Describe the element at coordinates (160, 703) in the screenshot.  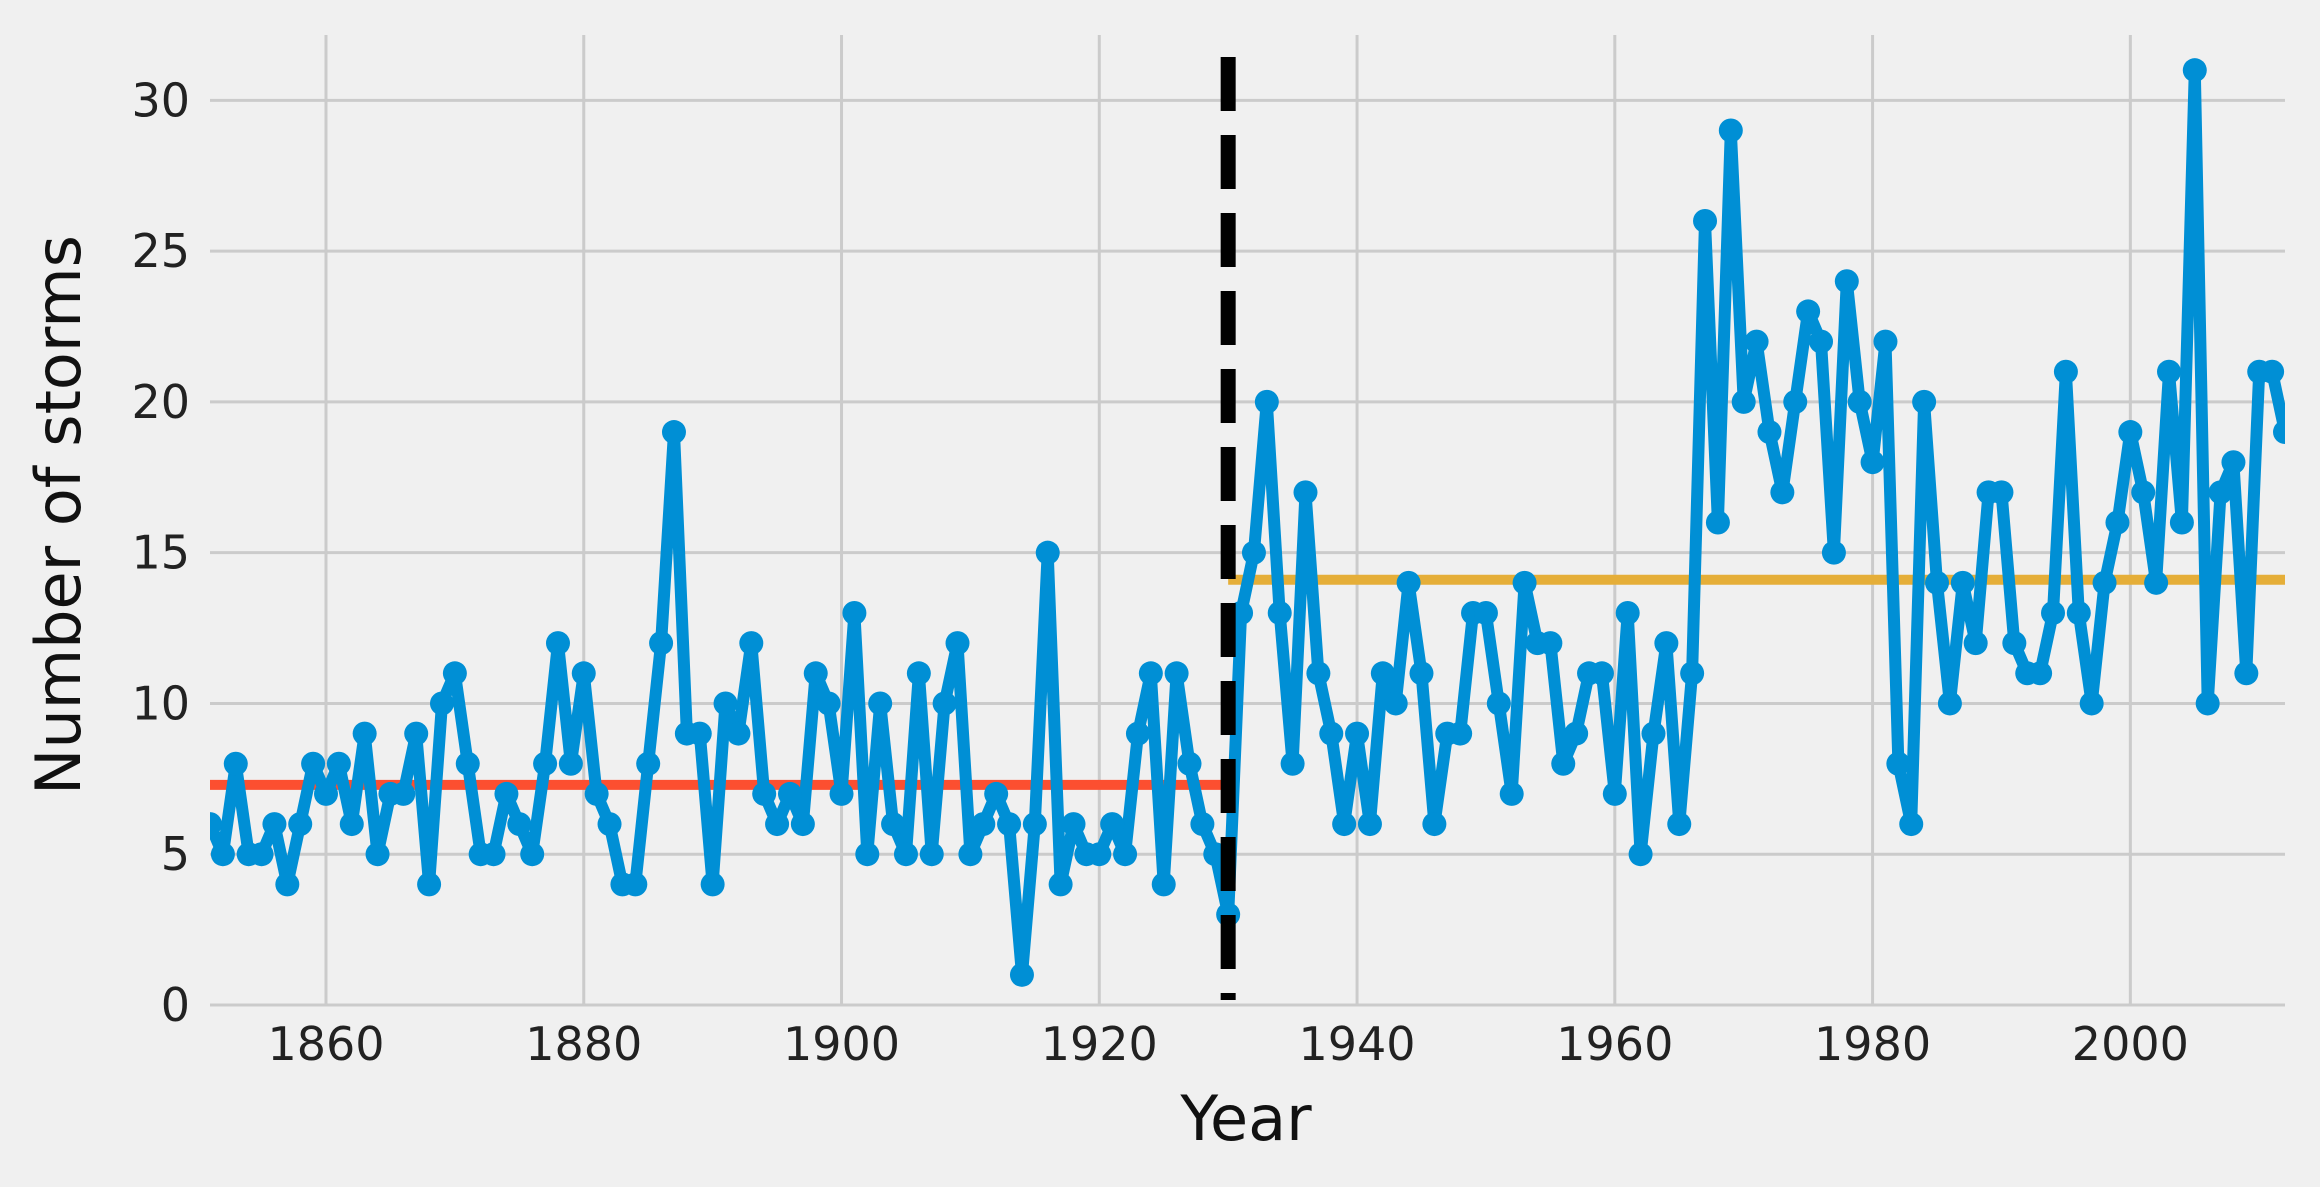
I see `y-tick-label: 10` at that location.